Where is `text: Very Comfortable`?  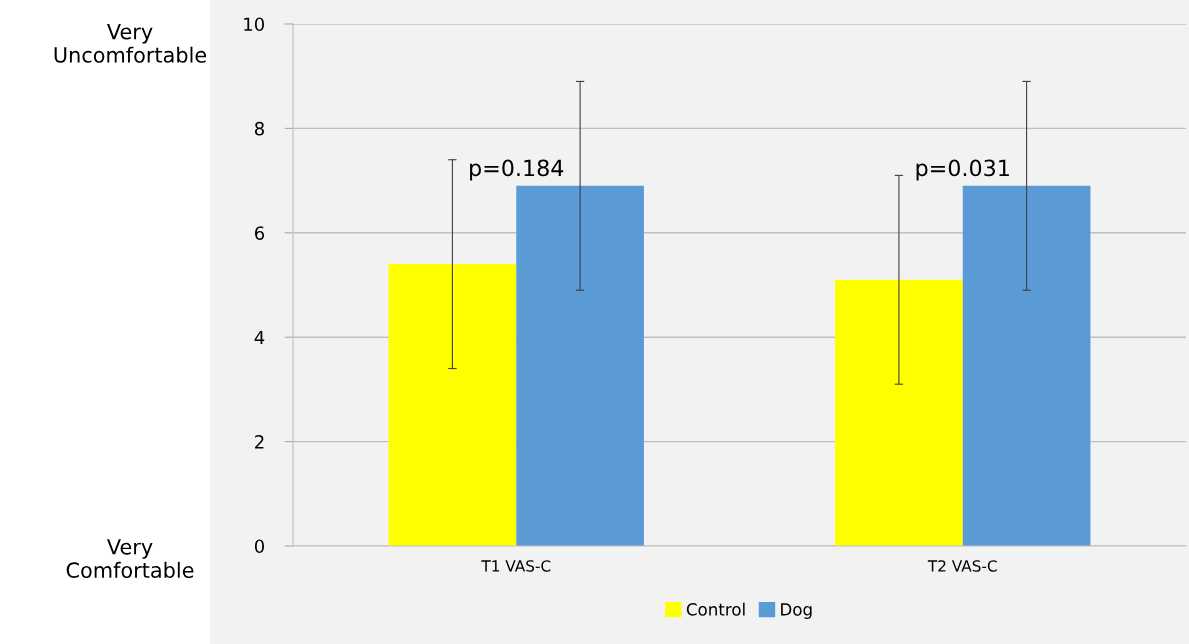 text: Very Comfortable is located at coordinates (130, 558).